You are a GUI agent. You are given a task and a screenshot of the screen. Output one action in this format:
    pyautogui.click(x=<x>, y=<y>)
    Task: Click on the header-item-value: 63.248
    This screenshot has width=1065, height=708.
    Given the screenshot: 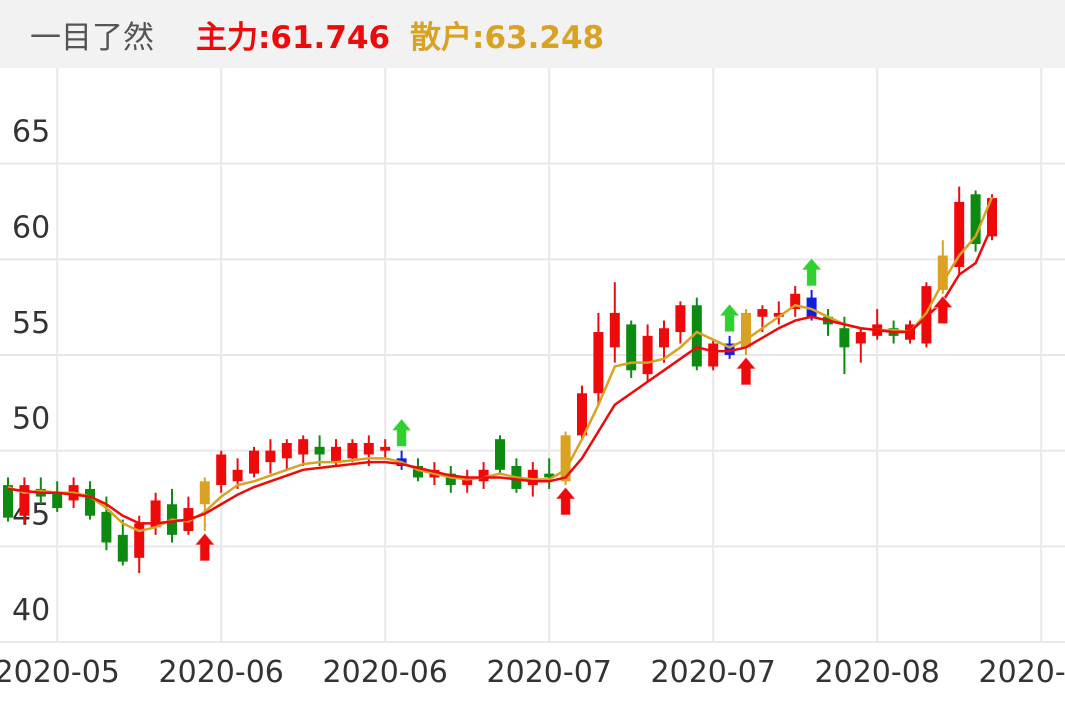 What is the action you would take?
    pyautogui.click(x=544, y=37)
    